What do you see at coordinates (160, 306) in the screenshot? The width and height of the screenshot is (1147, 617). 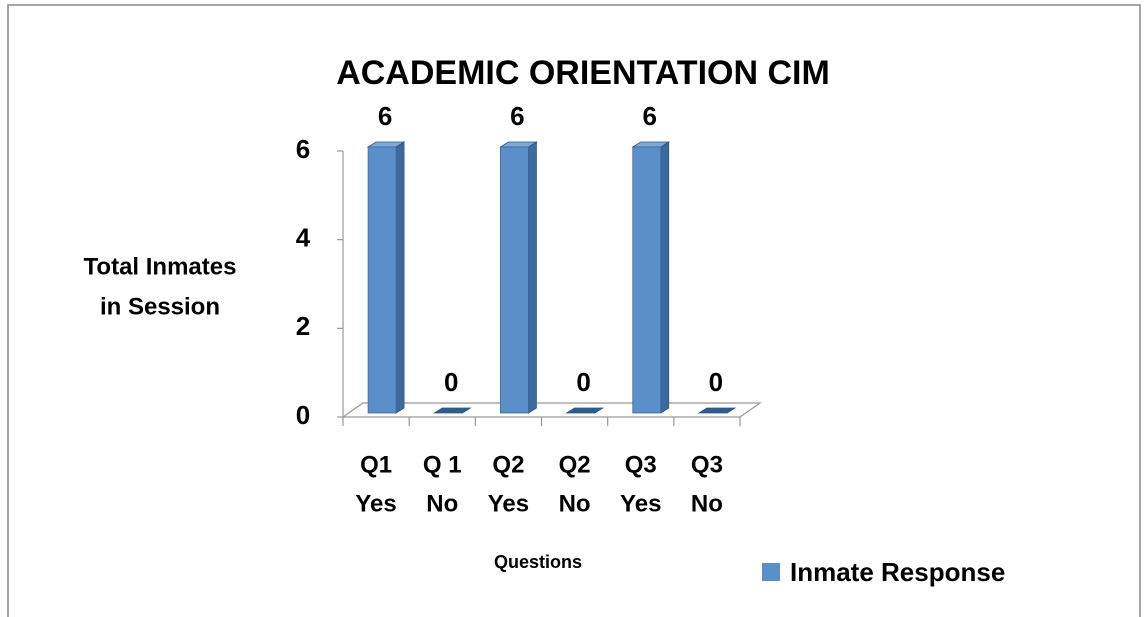 I see `y-axis-label: in Session` at bounding box center [160, 306].